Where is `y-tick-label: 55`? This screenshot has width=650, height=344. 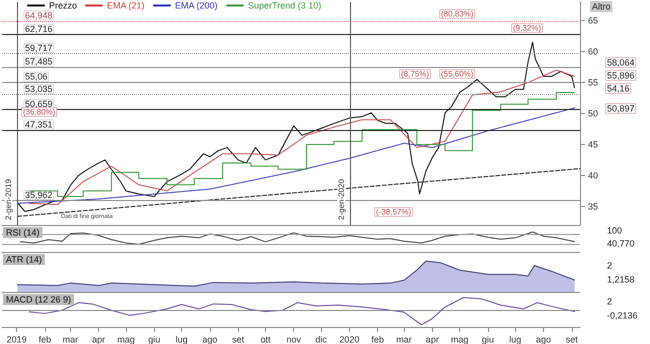 y-tick-label: 55 is located at coordinates (593, 83).